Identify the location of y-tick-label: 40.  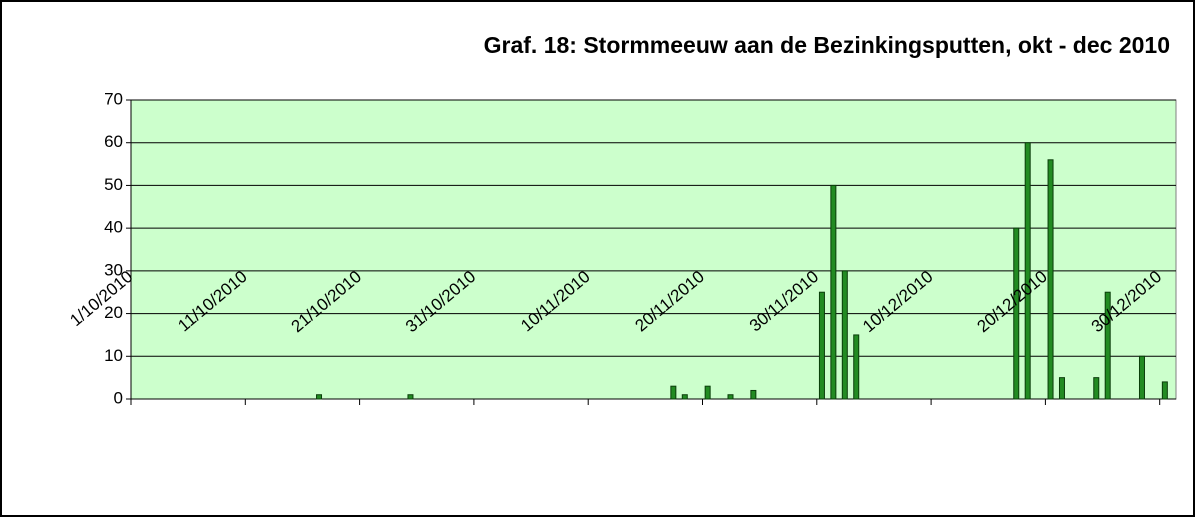
(113, 227).